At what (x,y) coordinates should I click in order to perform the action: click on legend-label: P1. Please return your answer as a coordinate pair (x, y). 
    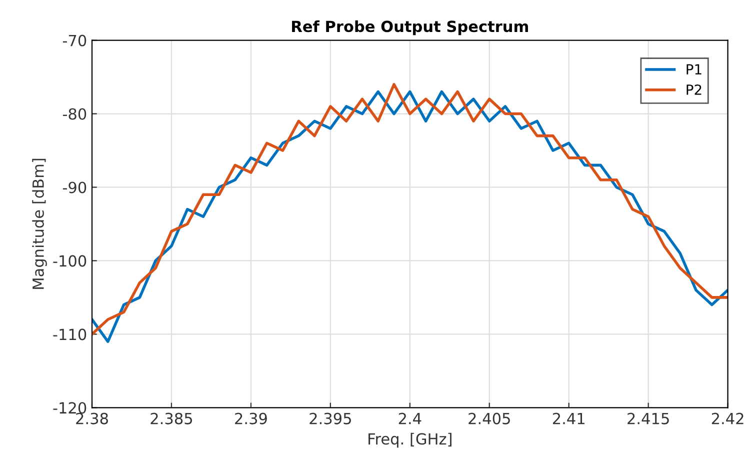
    Looking at the image, I should click on (694, 69).